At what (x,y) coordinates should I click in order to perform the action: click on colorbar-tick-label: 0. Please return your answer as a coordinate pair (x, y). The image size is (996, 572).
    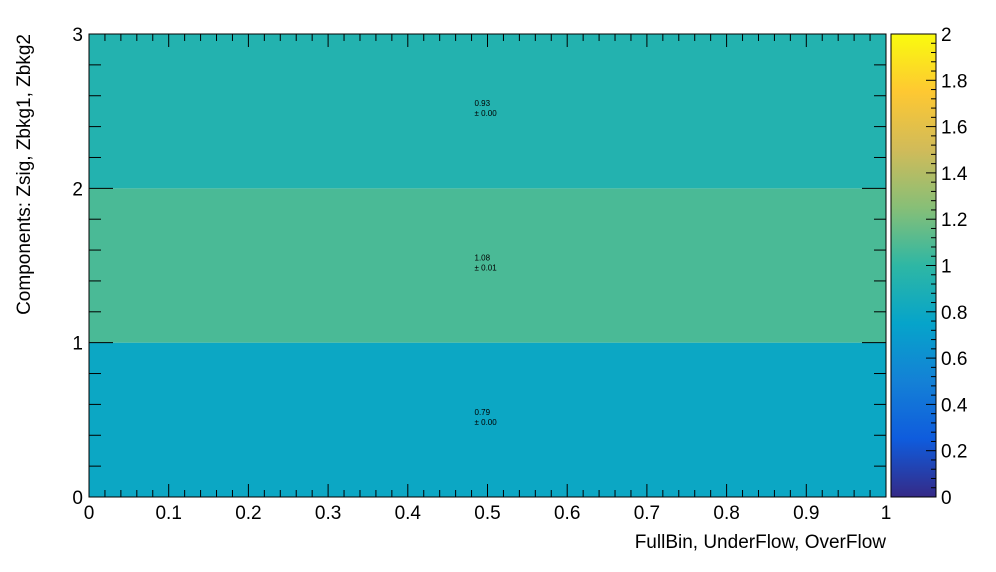
    Looking at the image, I should click on (946, 498).